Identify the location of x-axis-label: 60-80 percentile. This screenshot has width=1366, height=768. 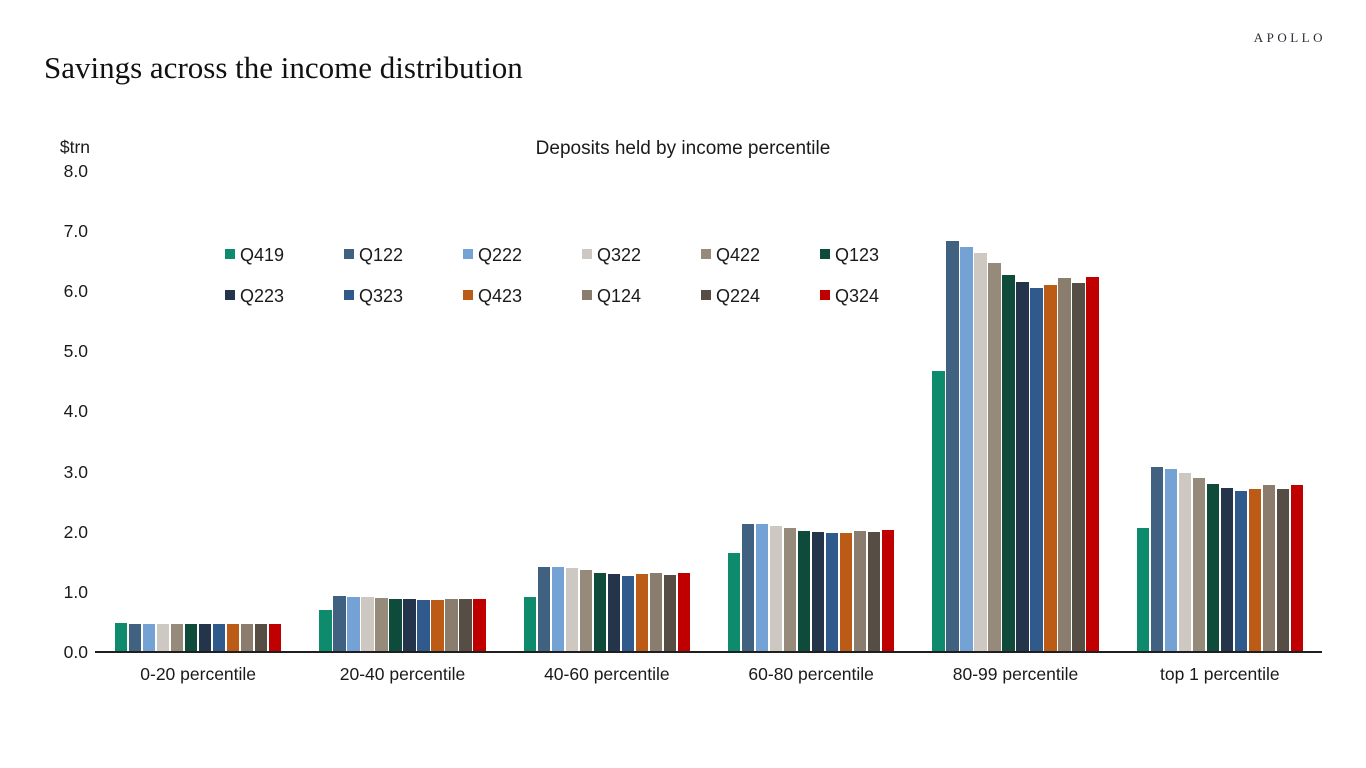
(811, 674).